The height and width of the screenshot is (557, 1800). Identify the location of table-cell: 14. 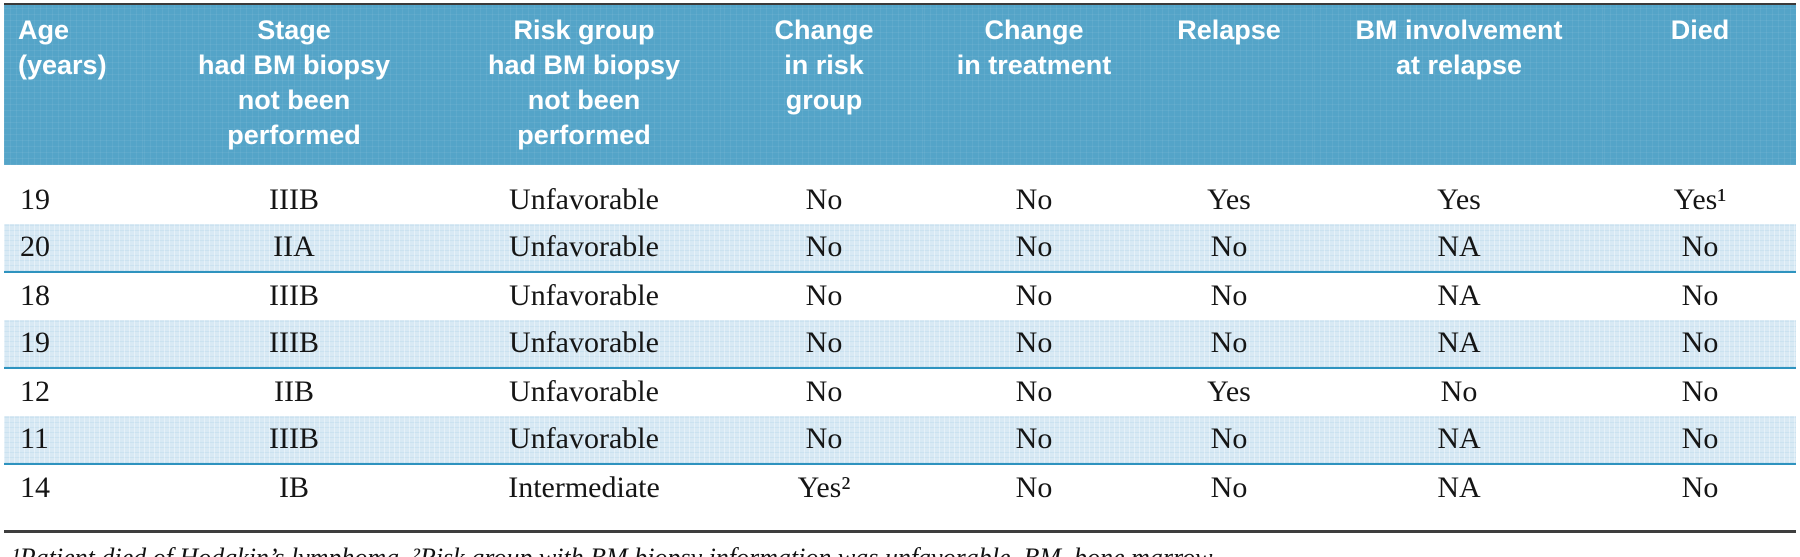
(35, 487).